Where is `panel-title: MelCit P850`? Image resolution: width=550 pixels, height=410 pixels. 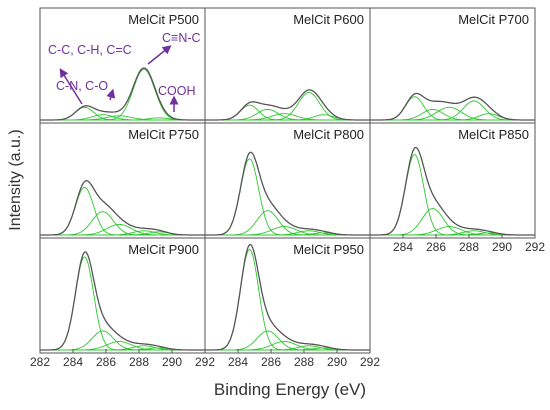
panel-title: MelCit P850 is located at coordinates (493, 134).